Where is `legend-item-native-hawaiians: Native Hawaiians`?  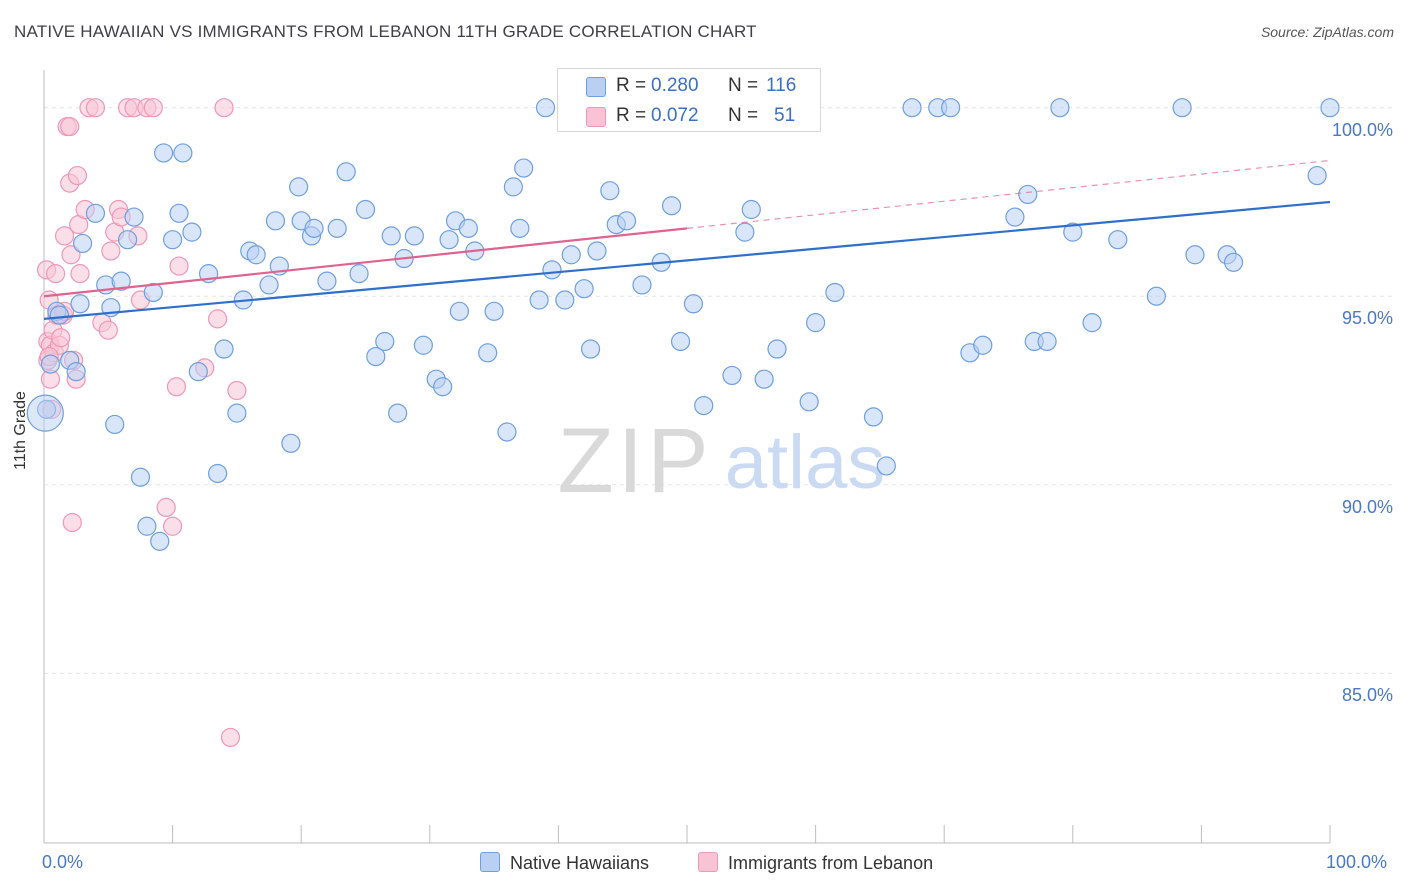
legend-item-native-hawaiians: Native Hawaiians is located at coordinates (564, 863).